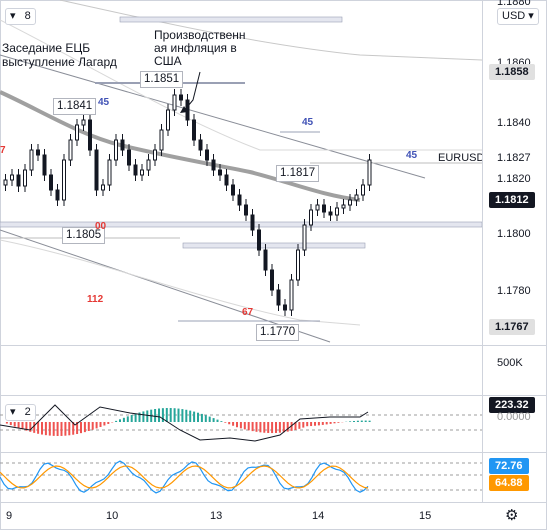  What do you see at coordinates (75, 106) in the screenshot?
I see `price-label-high-2: 1.1841` at bounding box center [75, 106].